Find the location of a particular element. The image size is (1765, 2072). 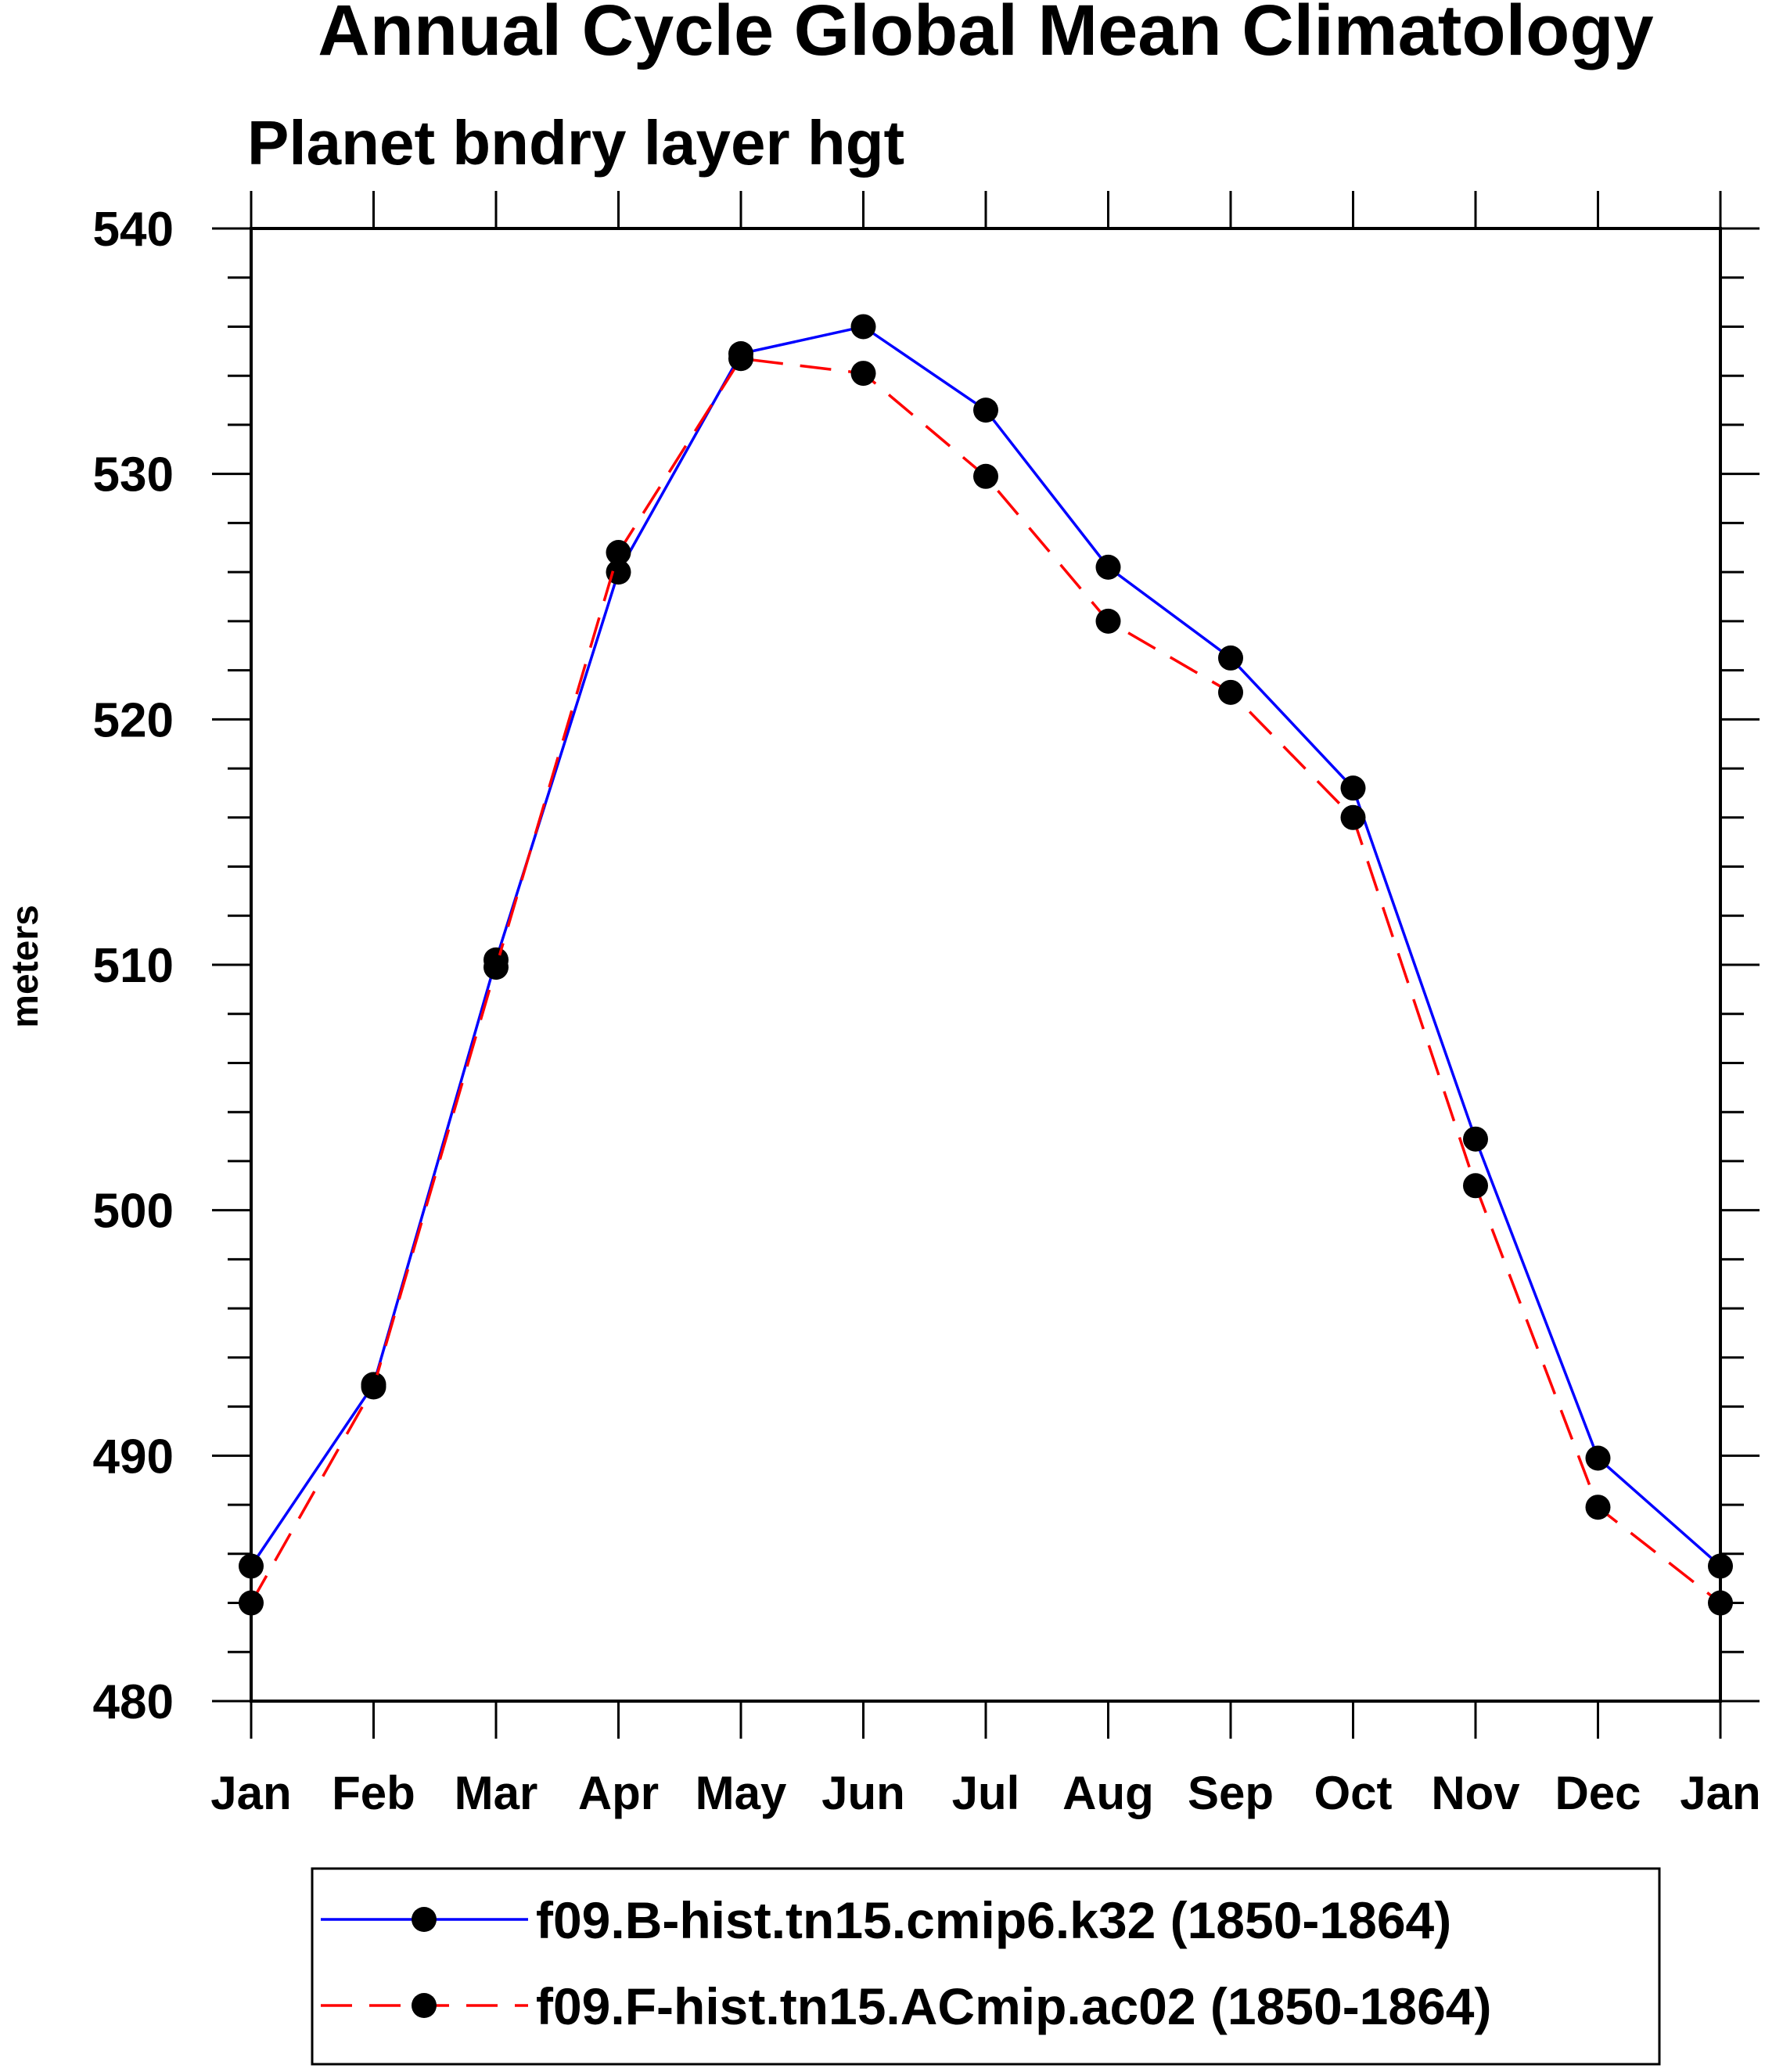

x-tick-label: Dec is located at coordinates (1598, 1793).